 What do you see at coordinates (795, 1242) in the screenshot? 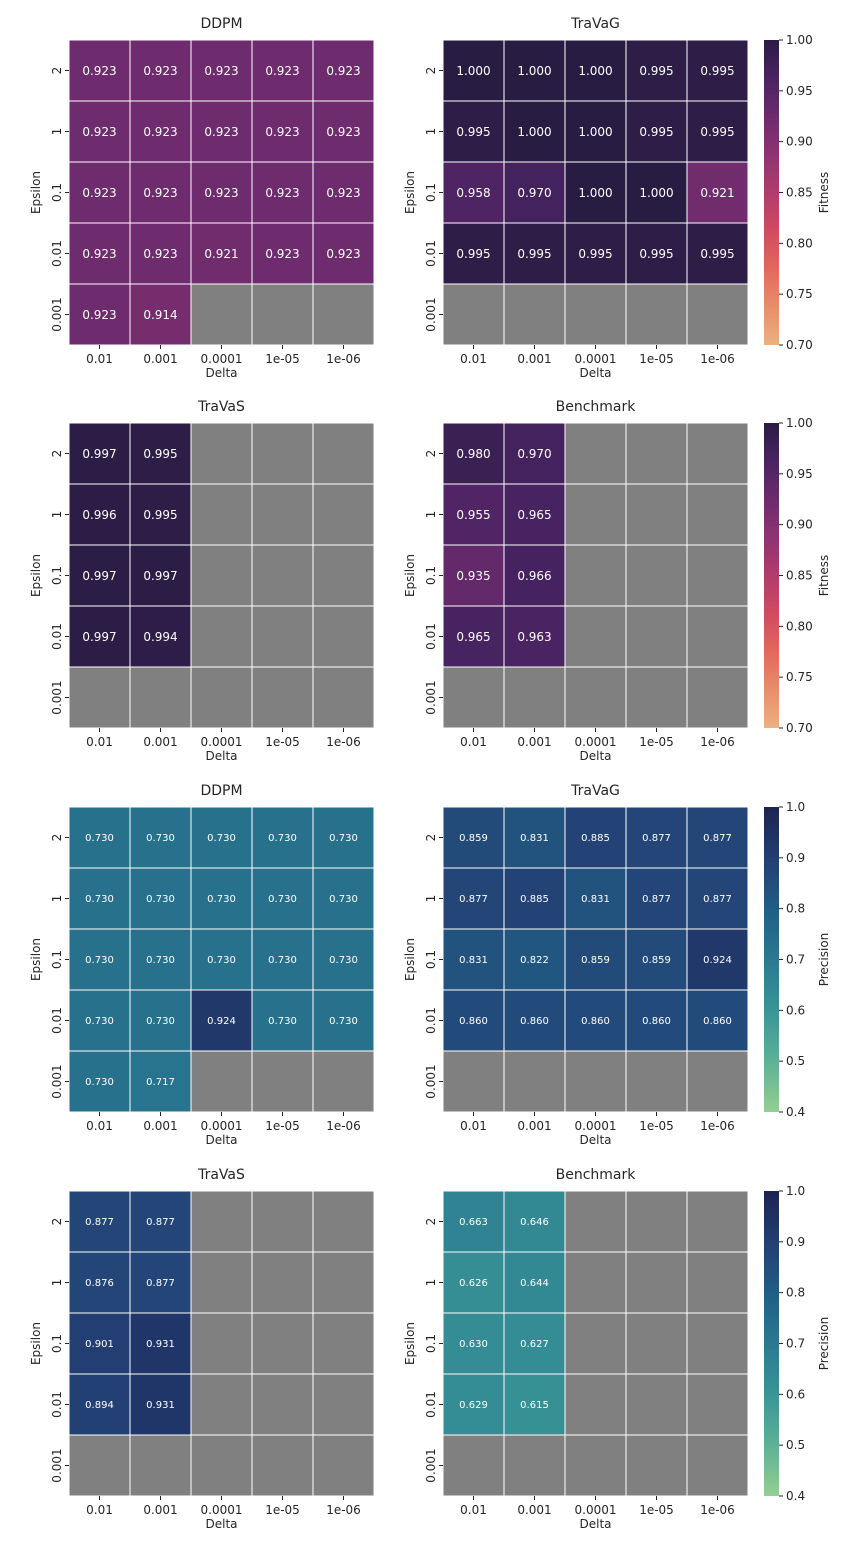
I see `colorbar-tick-label: 0.9` at bounding box center [795, 1242].